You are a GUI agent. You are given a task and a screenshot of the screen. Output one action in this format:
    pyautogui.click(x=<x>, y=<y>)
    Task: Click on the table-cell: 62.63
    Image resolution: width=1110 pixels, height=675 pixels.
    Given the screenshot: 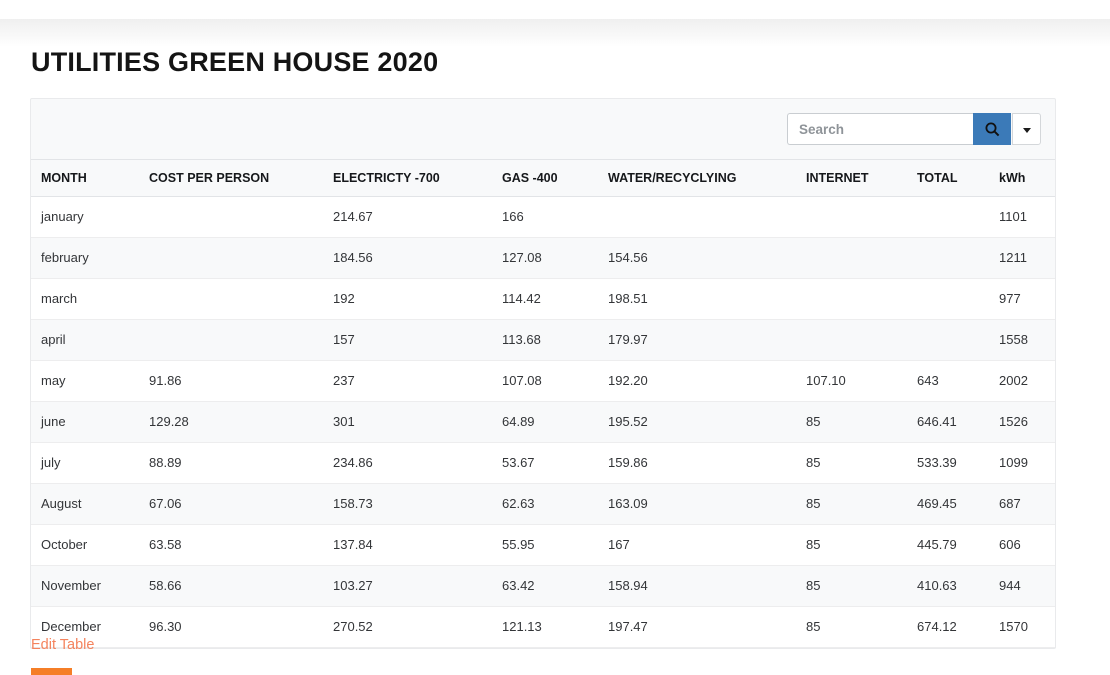 What is the action you would take?
    pyautogui.click(x=545, y=504)
    